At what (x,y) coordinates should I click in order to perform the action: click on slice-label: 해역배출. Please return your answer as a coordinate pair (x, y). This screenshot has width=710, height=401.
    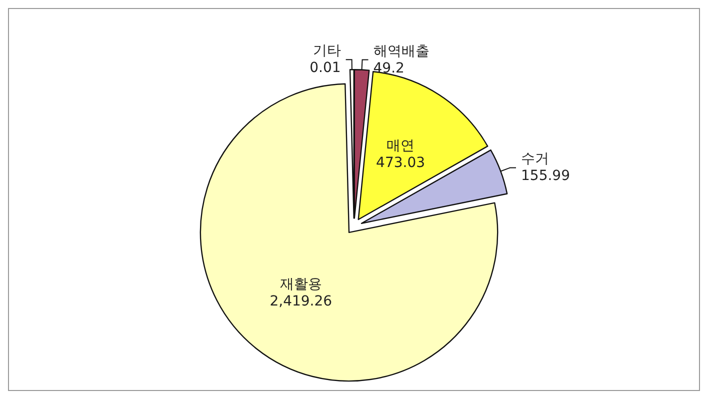
    Looking at the image, I should click on (401, 51).